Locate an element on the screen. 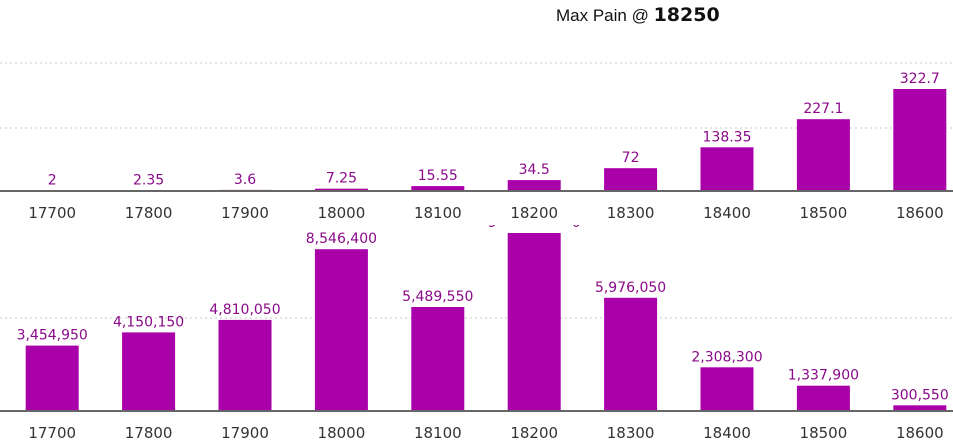 The height and width of the screenshot is (447, 953). data-label: 2,308,300 is located at coordinates (726, 357).